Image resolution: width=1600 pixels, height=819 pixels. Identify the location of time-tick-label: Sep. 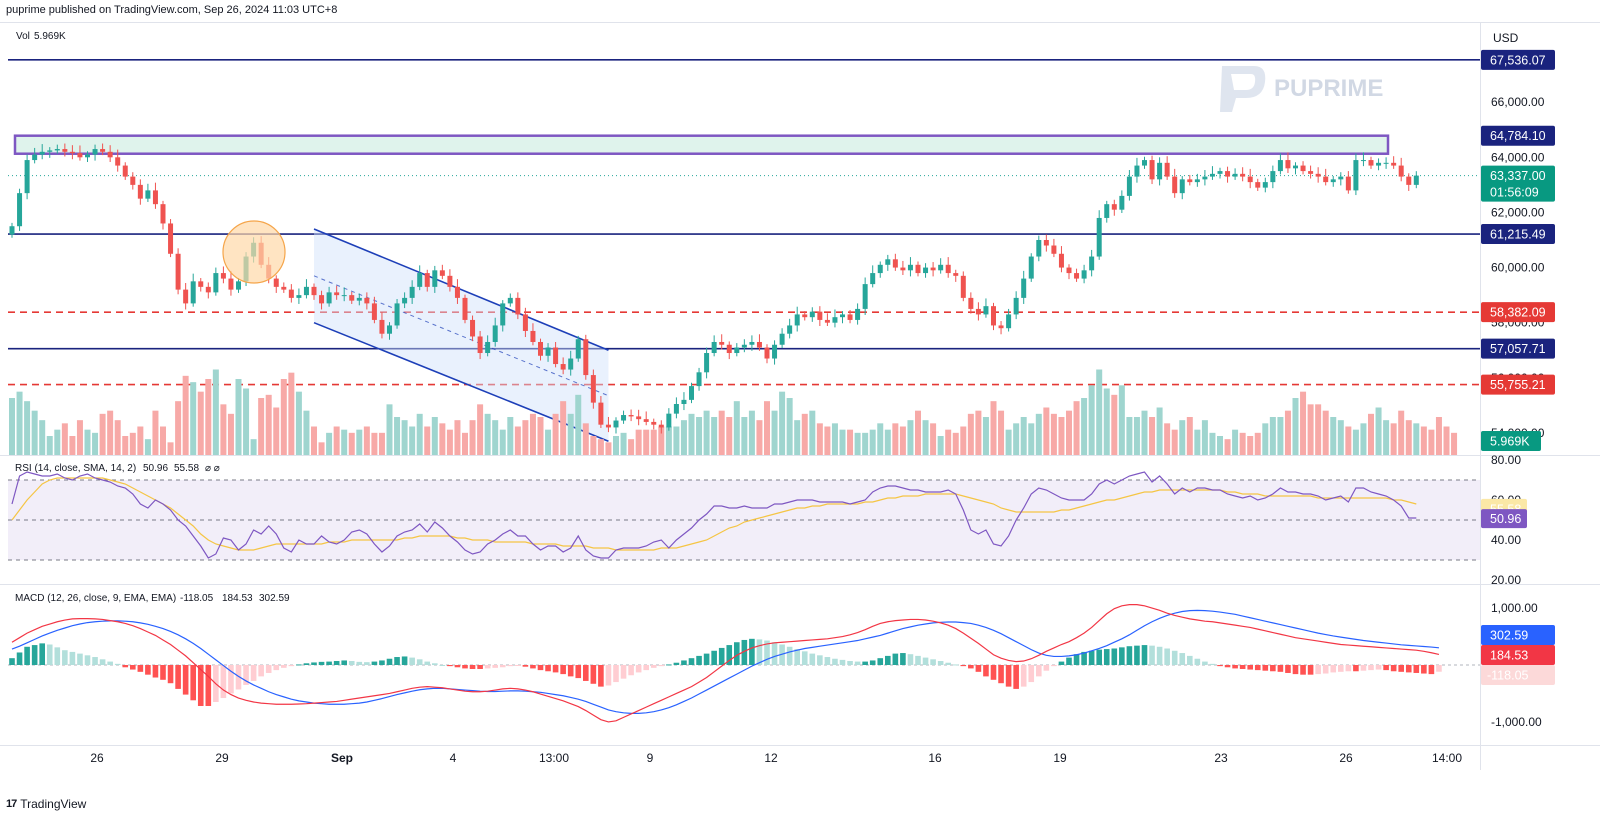
(342, 758).